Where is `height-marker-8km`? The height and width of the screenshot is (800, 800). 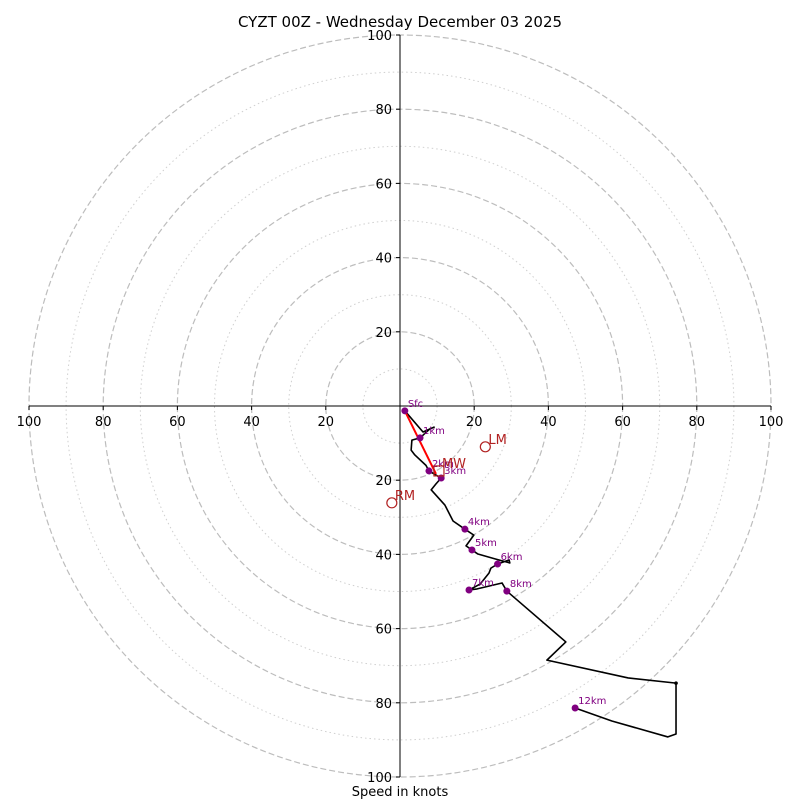 height-marker-8km is located at coordinates (507, 591).